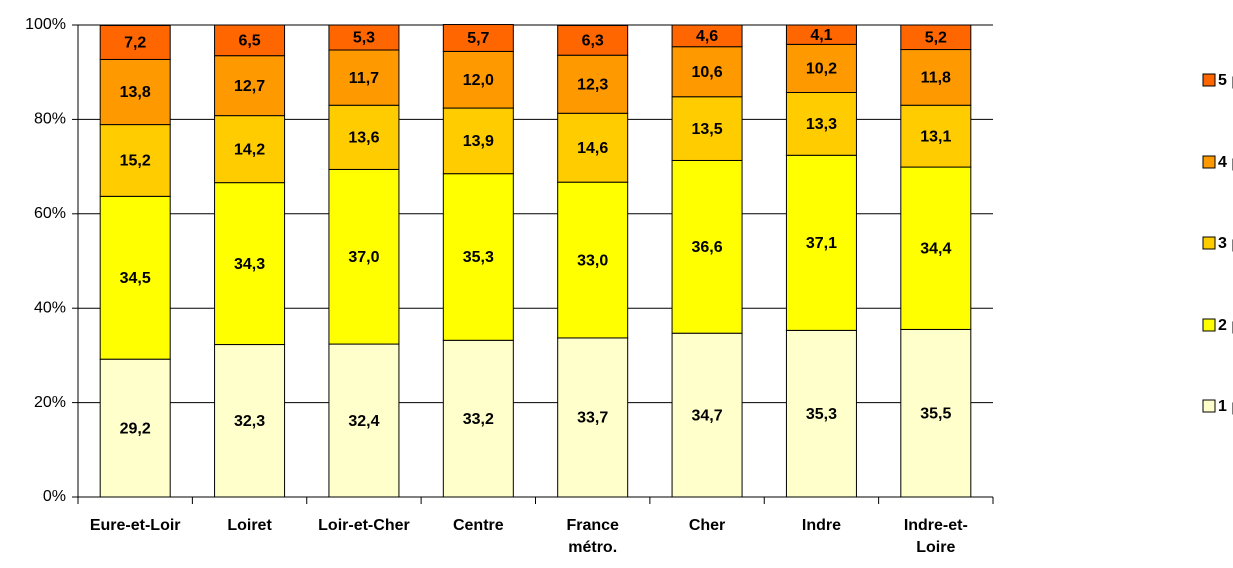  What do you see at coordinates (707, 36) in the screenshot?
I see `data-label: 4,6` at bounding box center [707, 36].